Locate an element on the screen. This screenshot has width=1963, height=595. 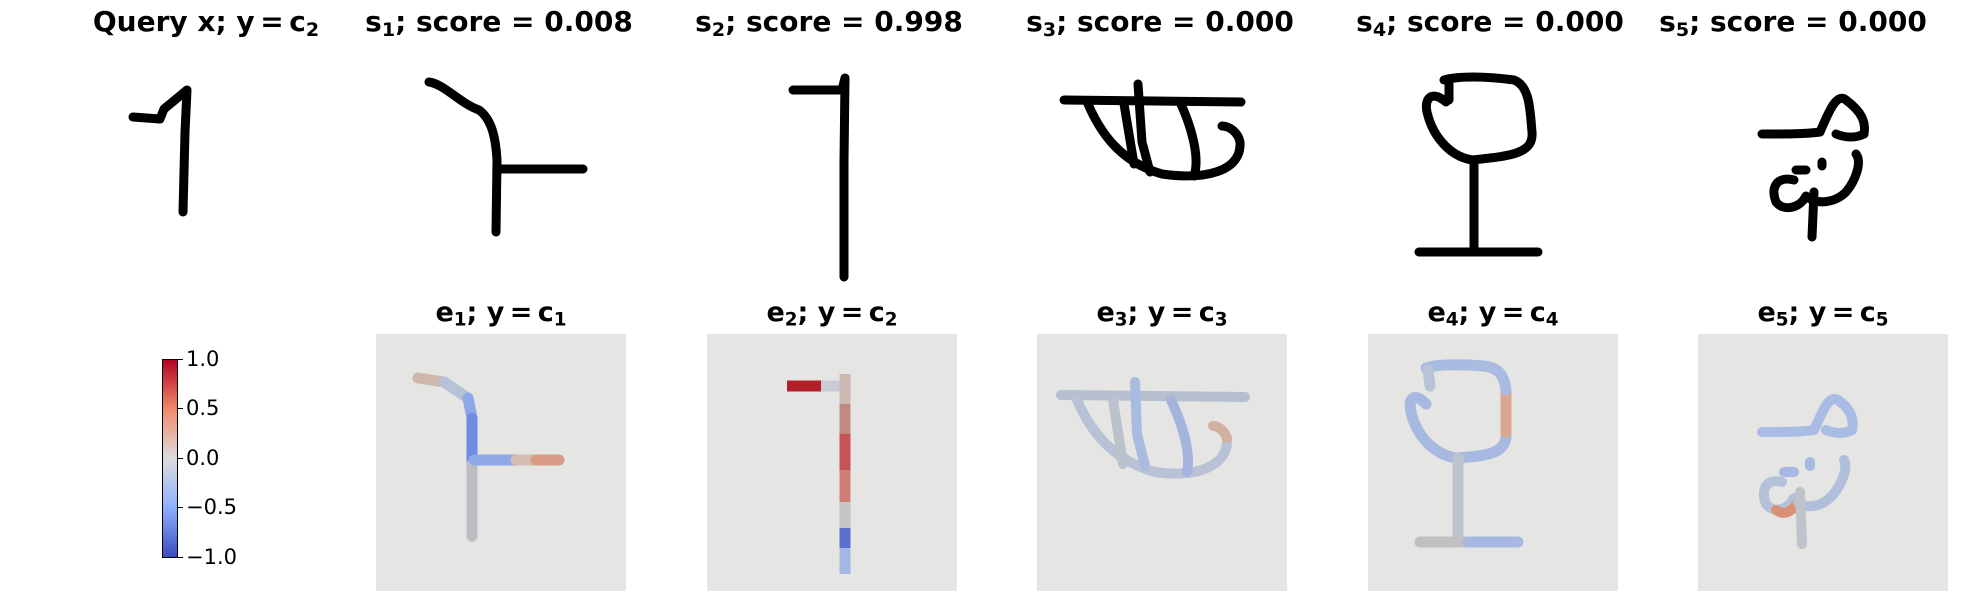
title-support-4: s4; score = 0.000 is located at coordinates (1490, 23).